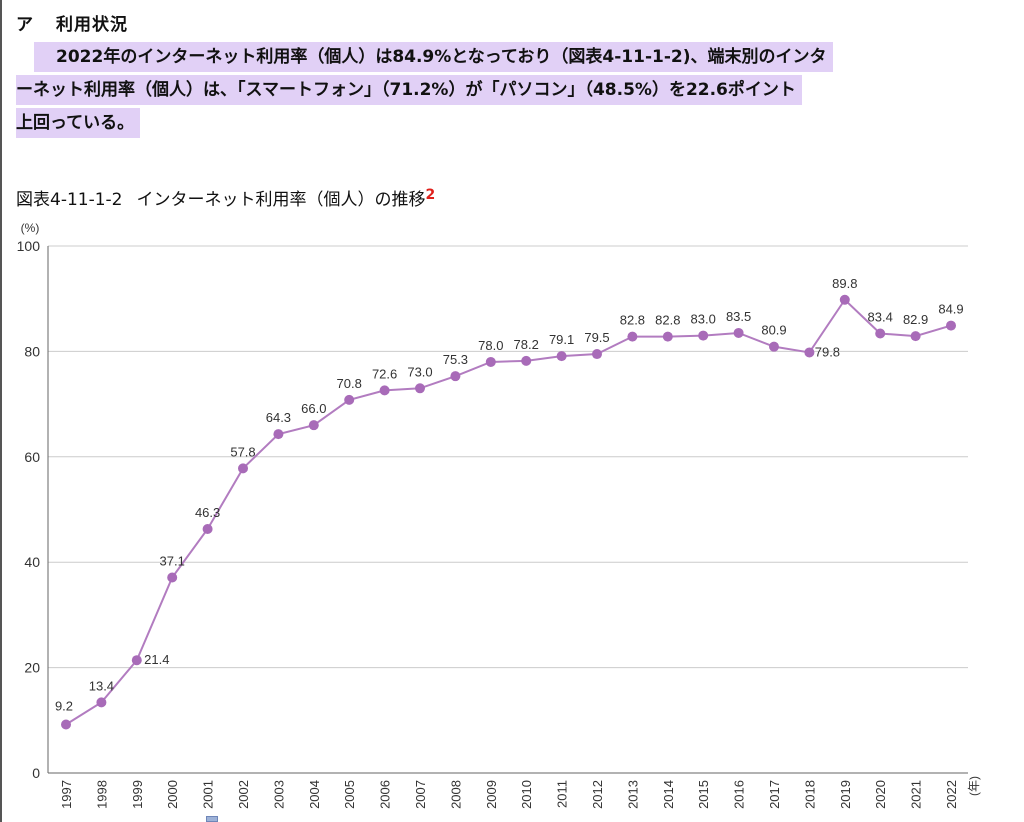 The image size is (1024, 822). What do you see at coordinates (212, 819) in the screenshot?
I see `scroll-handle` at bounding box center [212, 819].